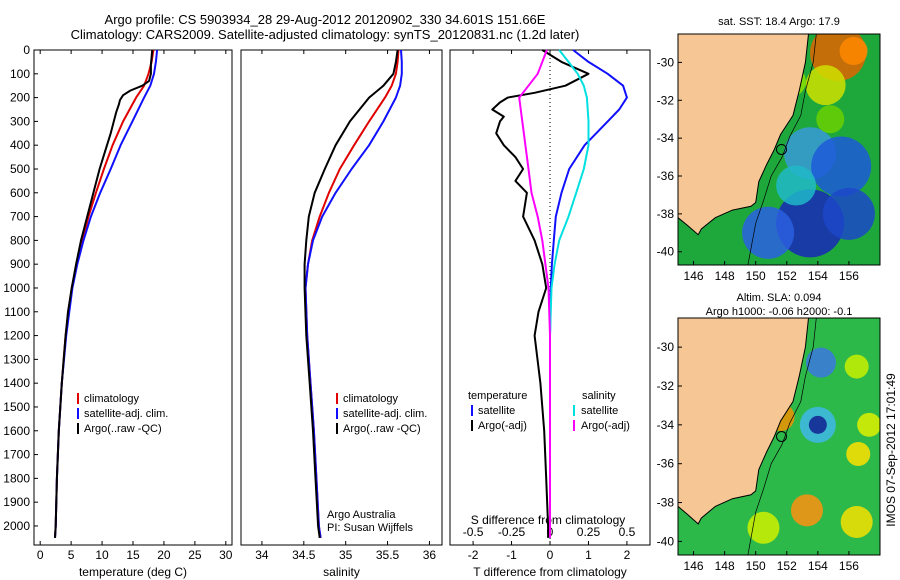 The width and height of the screenshot is (900, 580). I want to click on legend-title: temperature, so click(497, 396).